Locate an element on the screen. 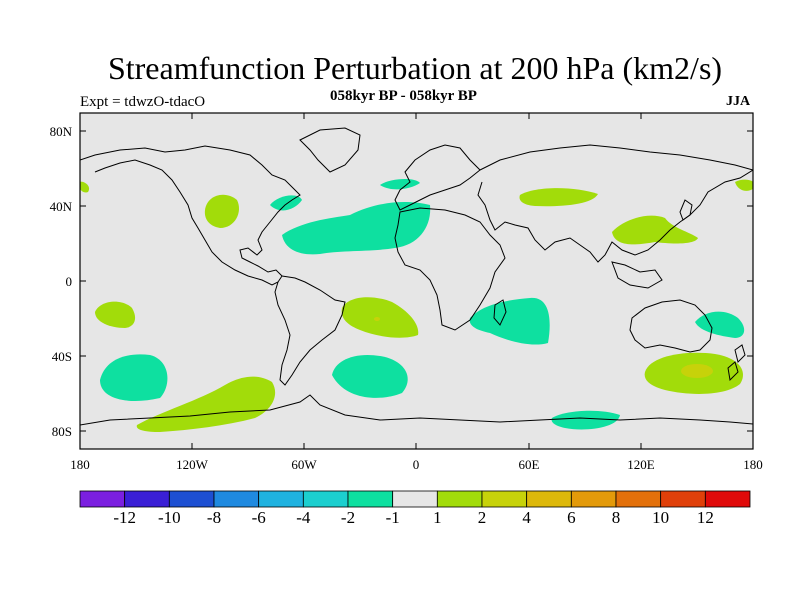  coastline-antarctica is located at coordinates (416, 410).